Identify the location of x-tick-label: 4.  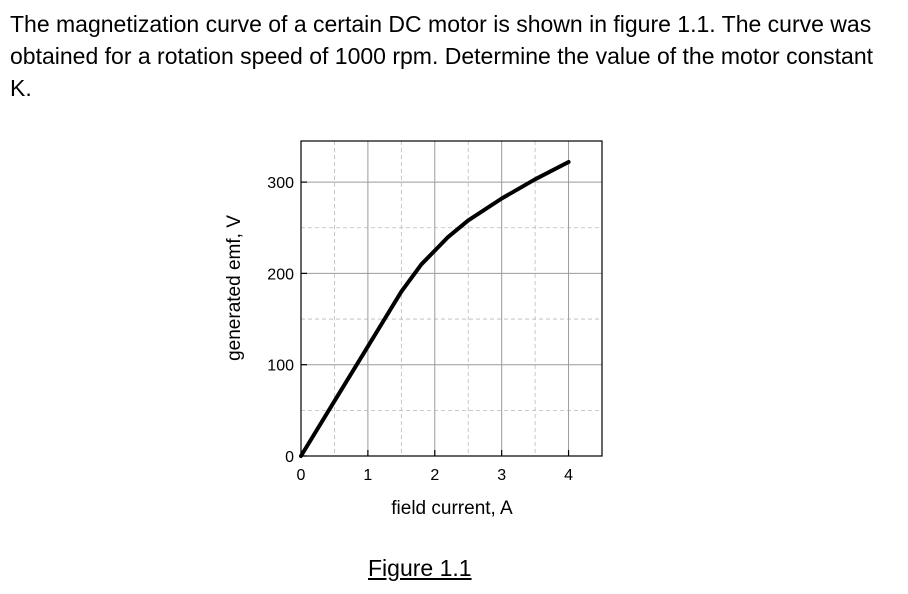
(568, 475).